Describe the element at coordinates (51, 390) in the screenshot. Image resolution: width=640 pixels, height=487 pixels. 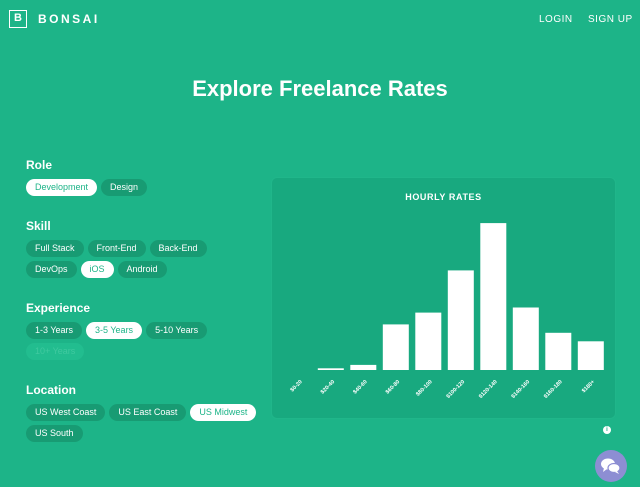
I see `location-label: Location` at that location.